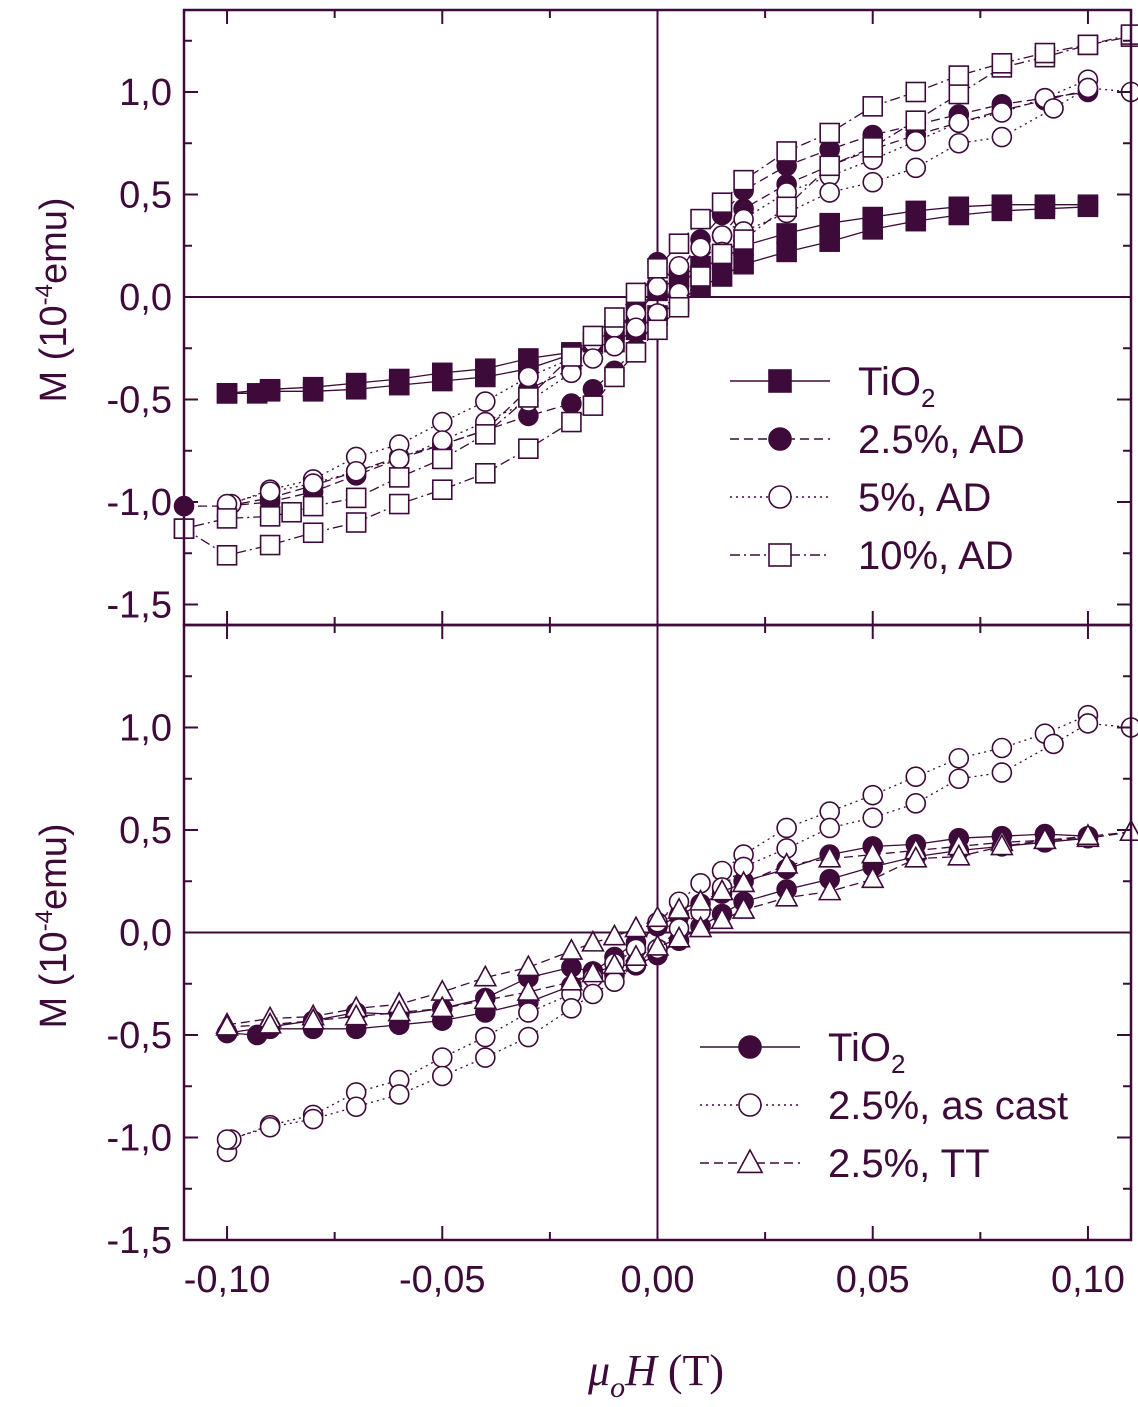 This screenshot has width=1138, height=1407. I want to click on y-tick-label: -0,5, so click(139, 1036).